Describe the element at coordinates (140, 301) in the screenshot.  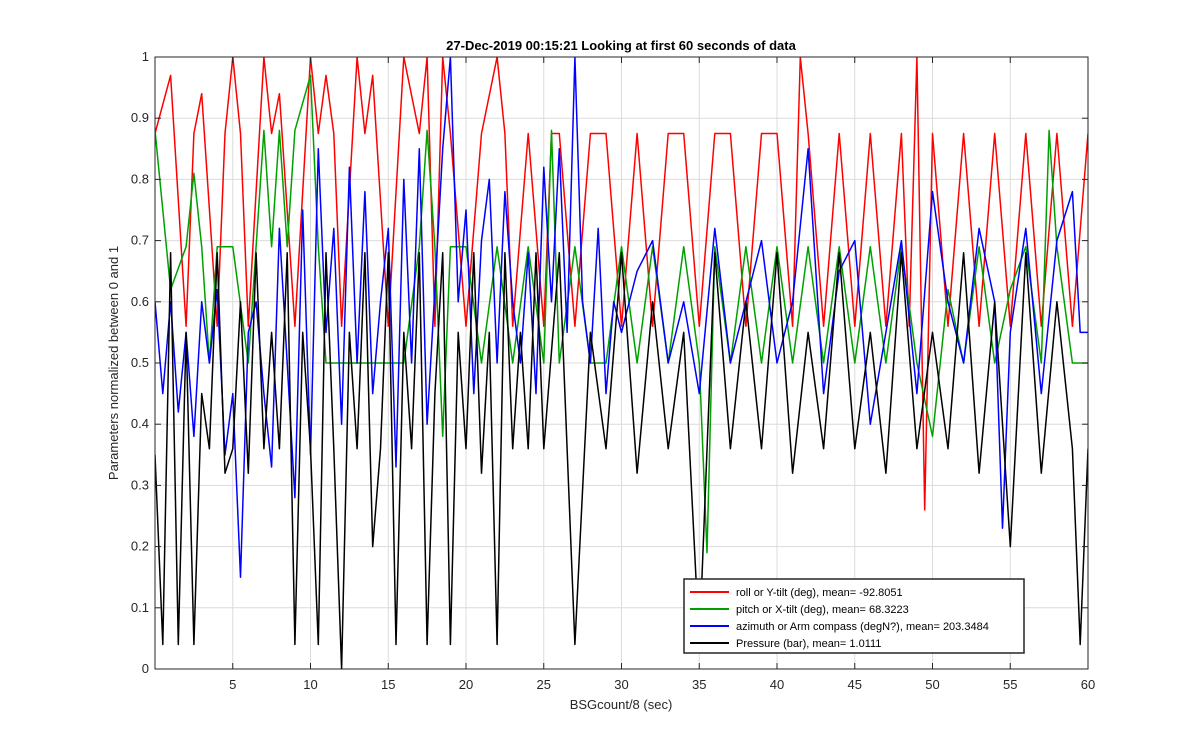
I see `y-tick-label: 0.6` at that location.